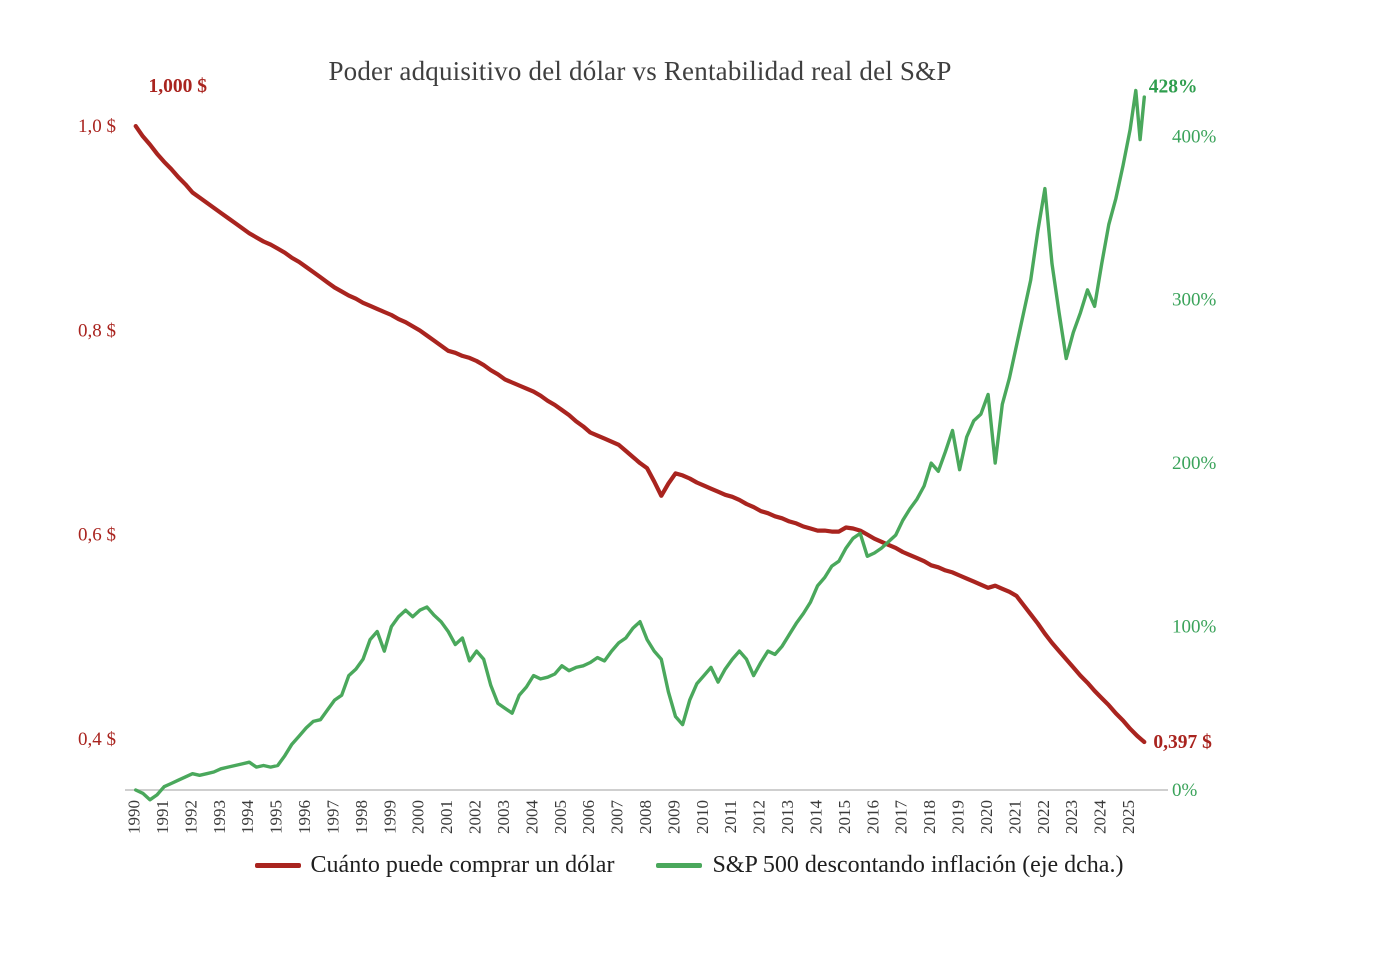  Describe the element at coordinates (872, 817) in the screenshot. I see `x-tick-label: 2016` at that location.